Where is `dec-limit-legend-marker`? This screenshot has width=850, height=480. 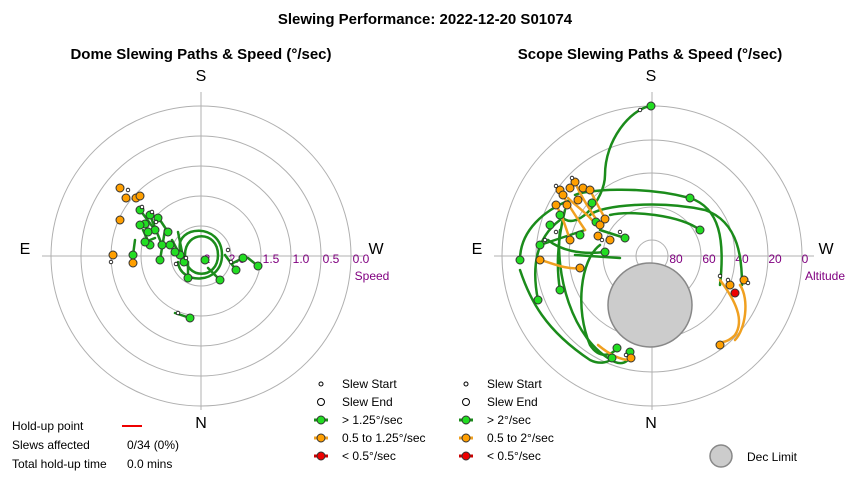
dec-limit-legend-marker is located at coordinates (721, 456).